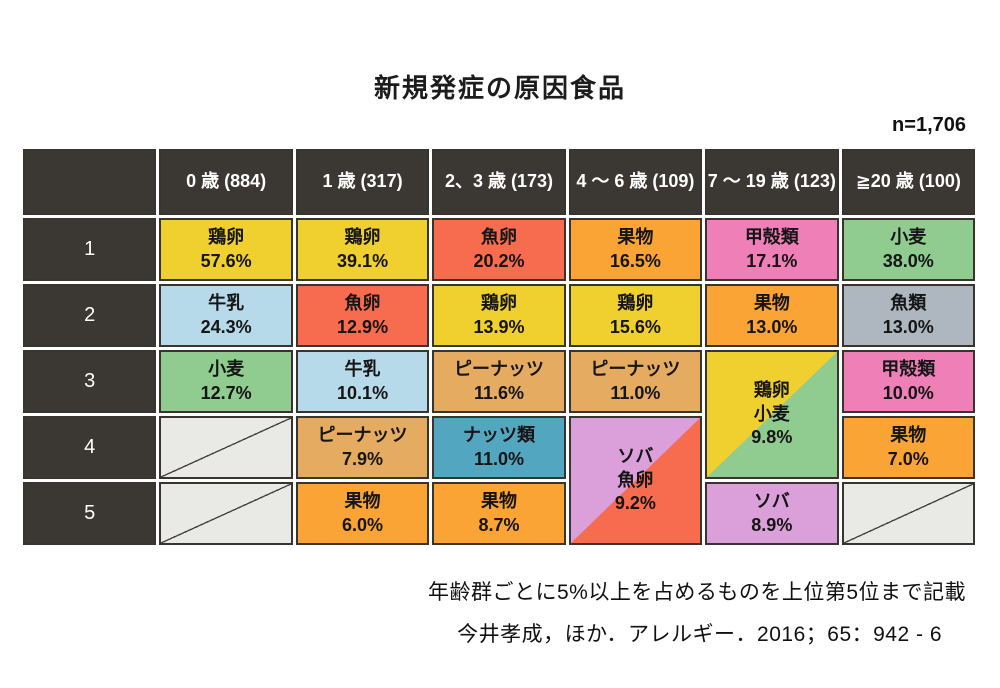 The width and height of the screenshot is (1000, 688). What do you see at coordinates (908, 182) in the screenshot?
I see `age-header-5: ≧20 歳 (100)` at bounding box center [908, 182].